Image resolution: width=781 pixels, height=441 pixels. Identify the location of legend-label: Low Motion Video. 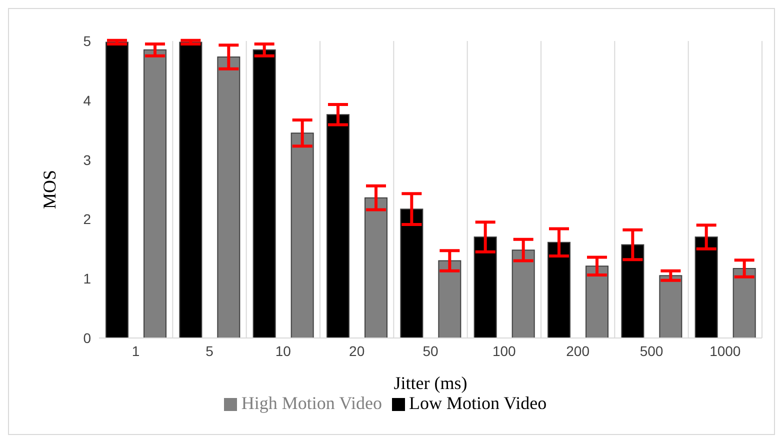
(478, 403).